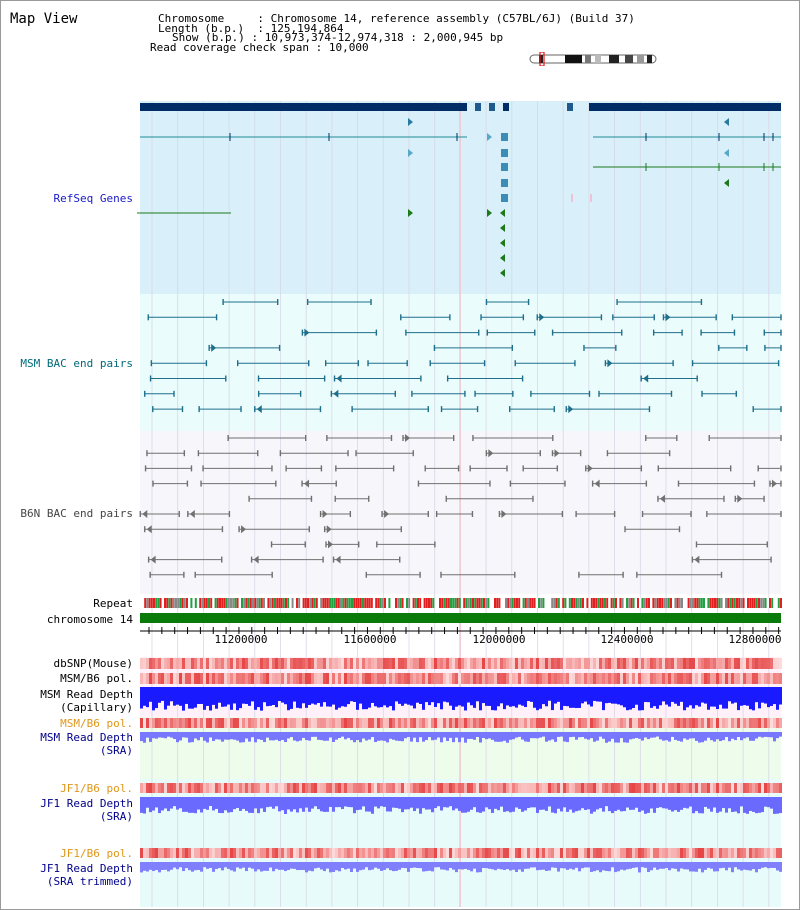 The image size is (800, 910). Describe the element at coordinates (86, 868) in the screenshot. I see `track-label-jf1-depth-trimmed: JF1 Read Depth` at that location.